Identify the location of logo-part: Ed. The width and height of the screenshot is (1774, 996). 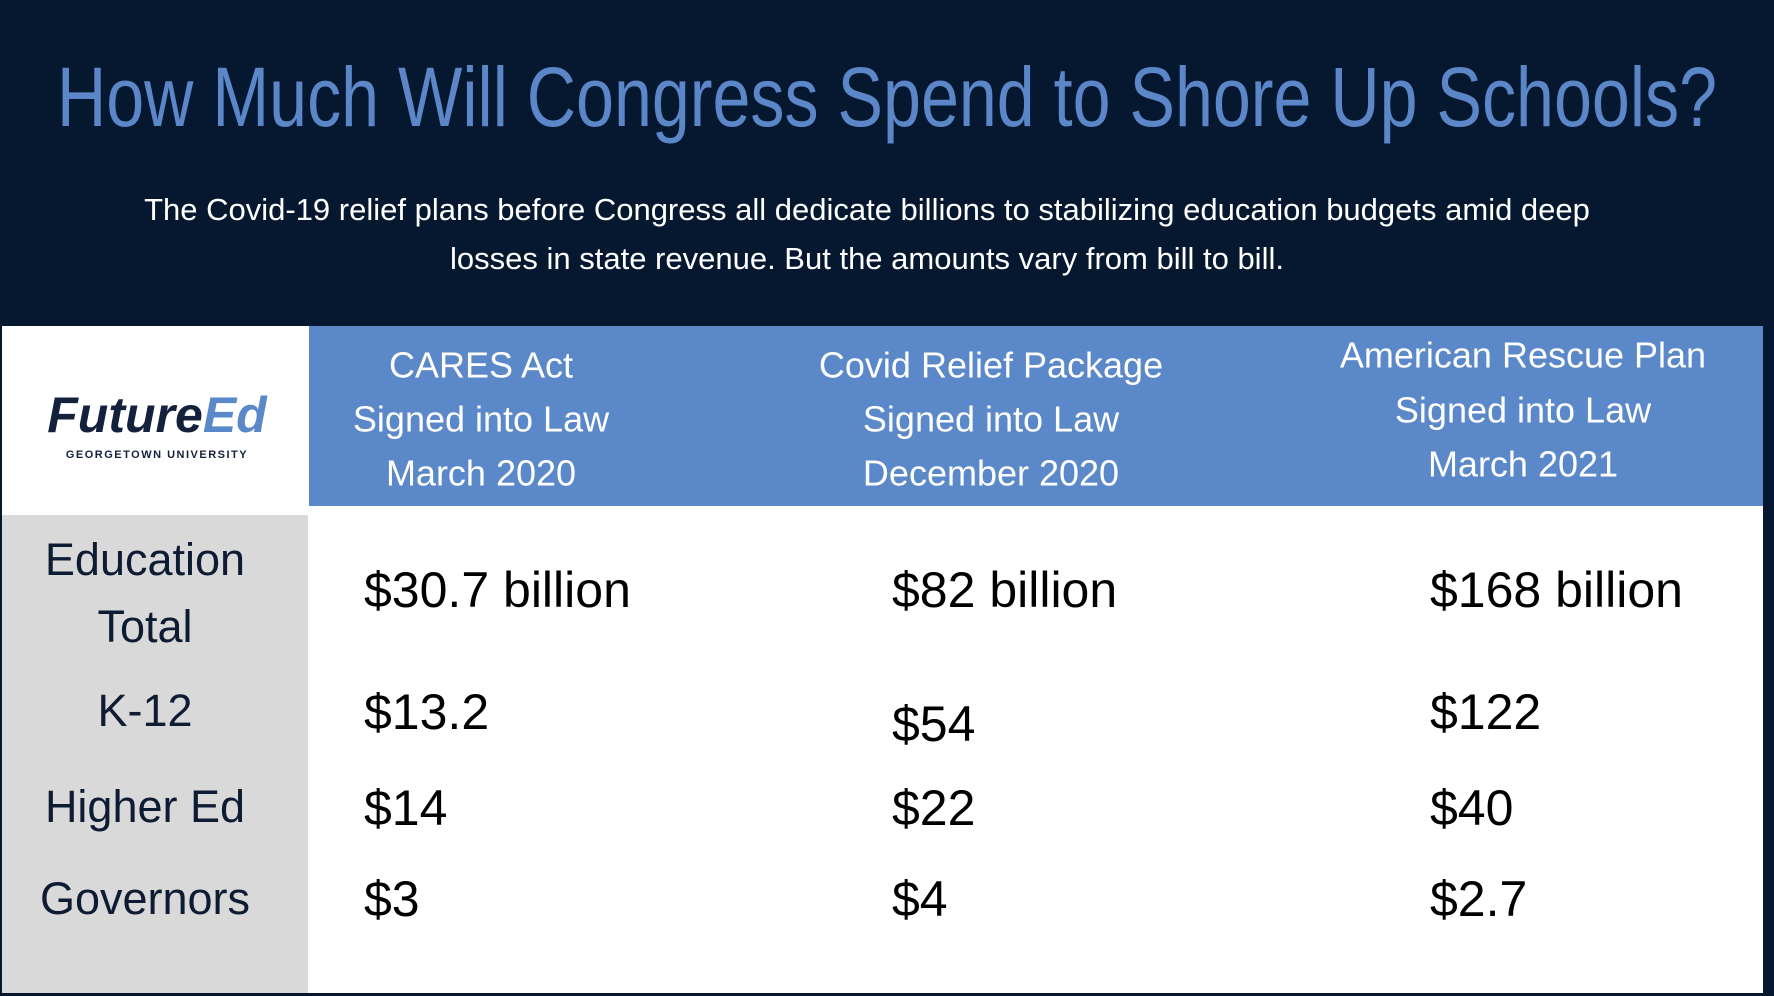
(235, 415).